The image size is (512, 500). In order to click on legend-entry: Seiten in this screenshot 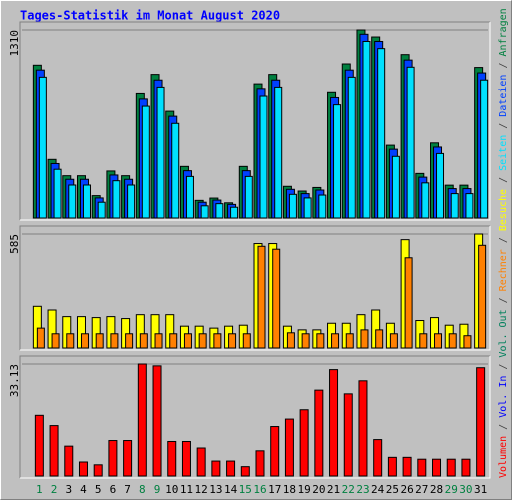, I will do `click(503, 153)`.